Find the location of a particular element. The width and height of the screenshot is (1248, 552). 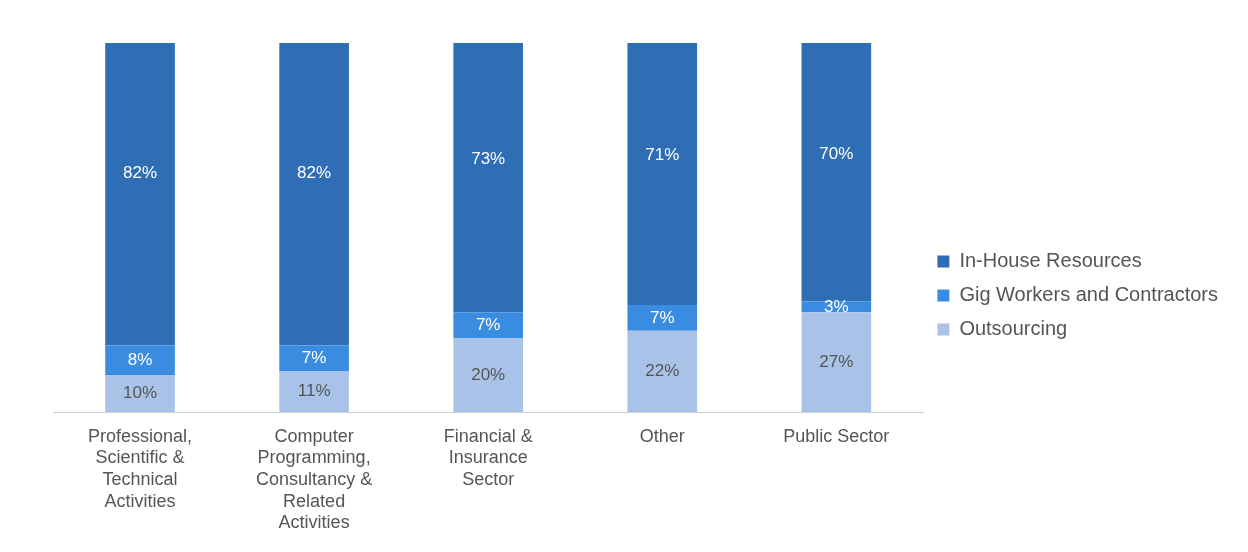

data-label: 27% is located at coordinates (836, 361).